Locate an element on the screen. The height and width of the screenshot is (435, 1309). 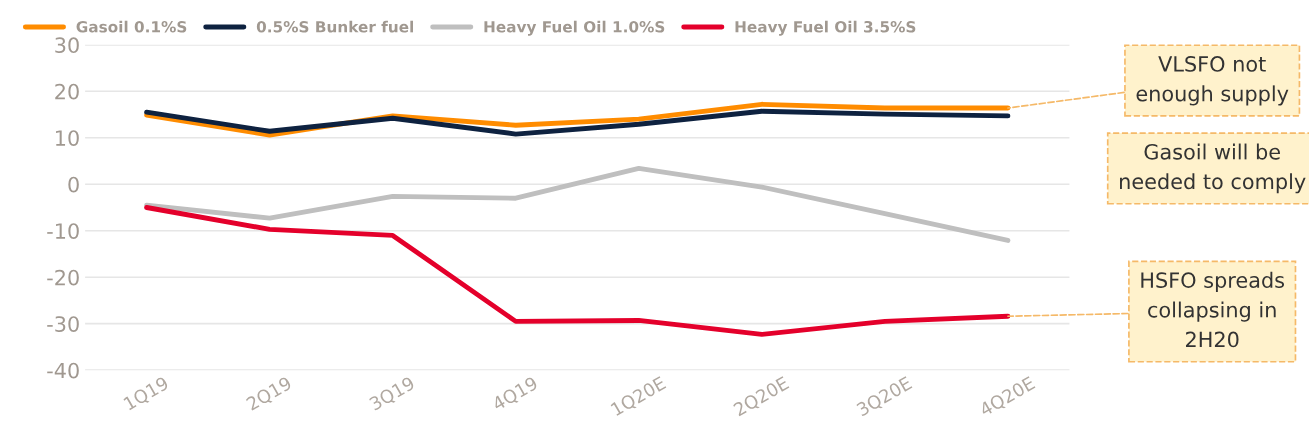
legend-label: 0.5%S Bunker fuel is located at coordinates (335, 26).